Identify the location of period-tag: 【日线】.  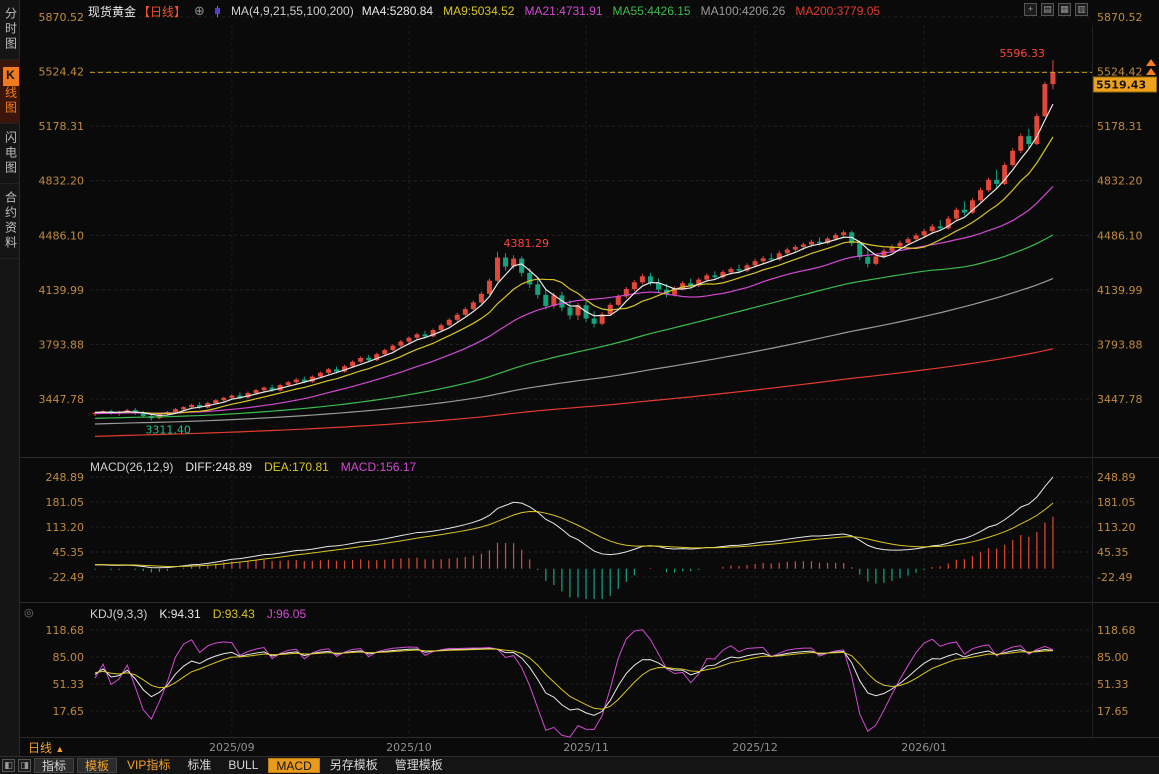
(162, 11).